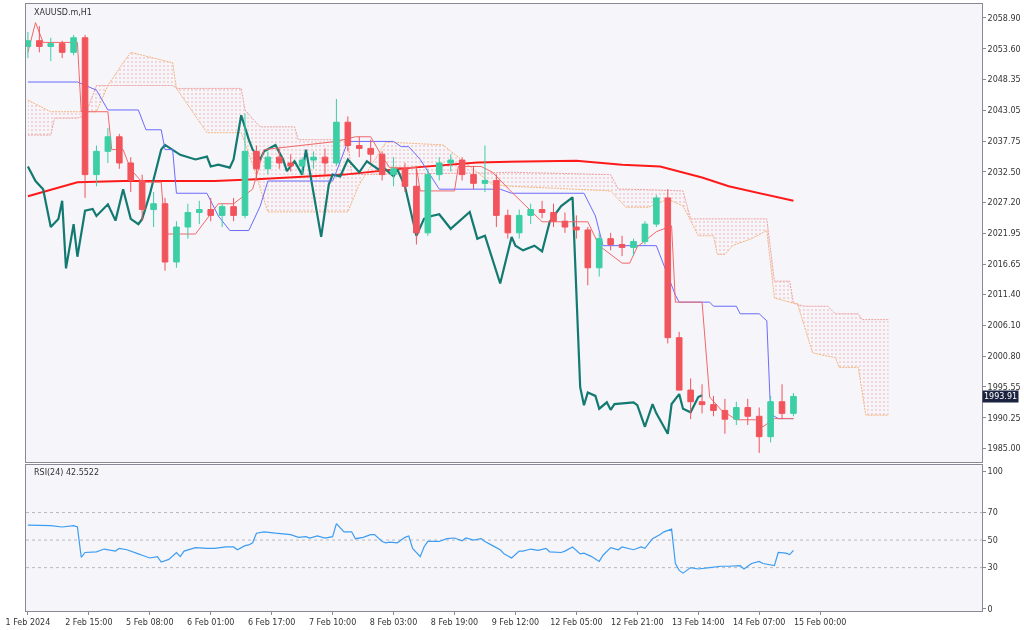 The height and width of the screenshot is (630, 1024). Describe the element at coordinates (1004, 449) in the screenshot. I see `y-tick-label: 1985.00` at that location.